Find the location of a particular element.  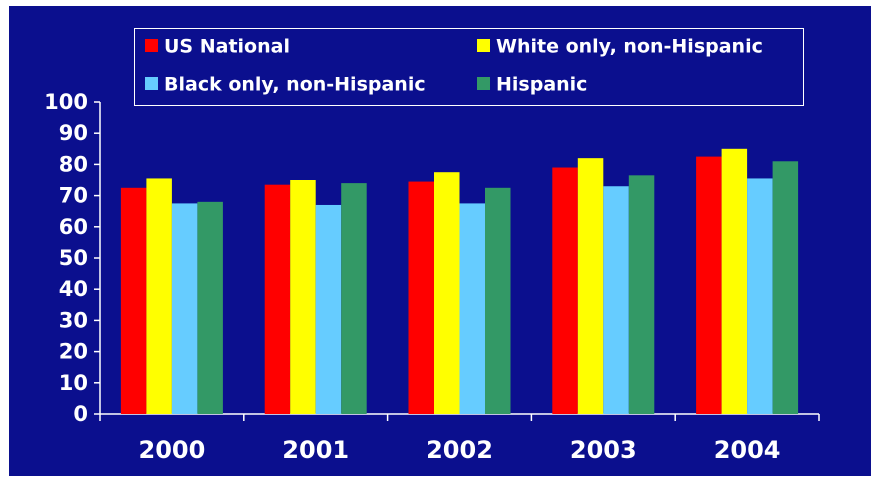

x-tick-labels: 2000 2001 2002 2003 2004 is located at coordinates (460, 450).